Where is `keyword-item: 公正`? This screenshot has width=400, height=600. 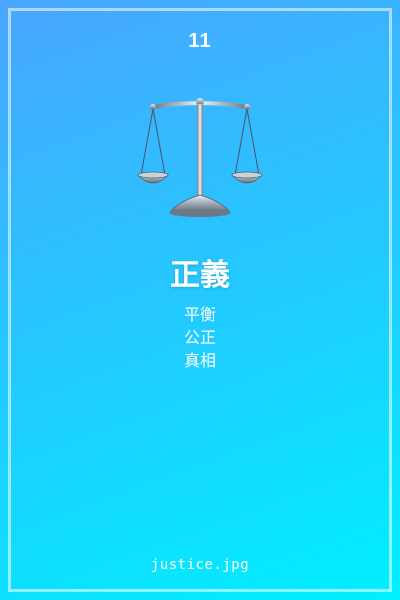 keyword-item: 公正 is located at coordinates (199, 337).